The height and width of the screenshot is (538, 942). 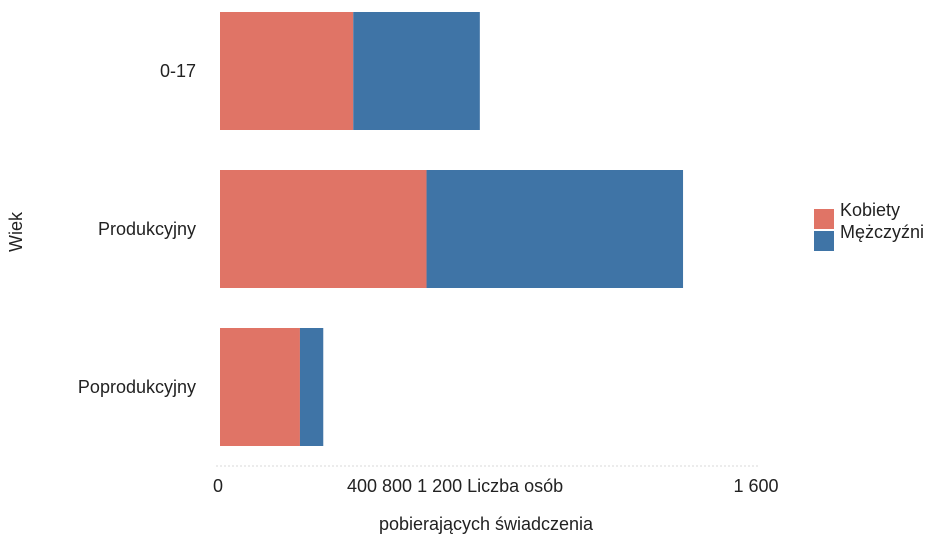 What do you see at coordinates (882, 232) in the screenshot?
I see `legend-label-mezczyzni: Mężczyźni` at bounding box center [882, 232].